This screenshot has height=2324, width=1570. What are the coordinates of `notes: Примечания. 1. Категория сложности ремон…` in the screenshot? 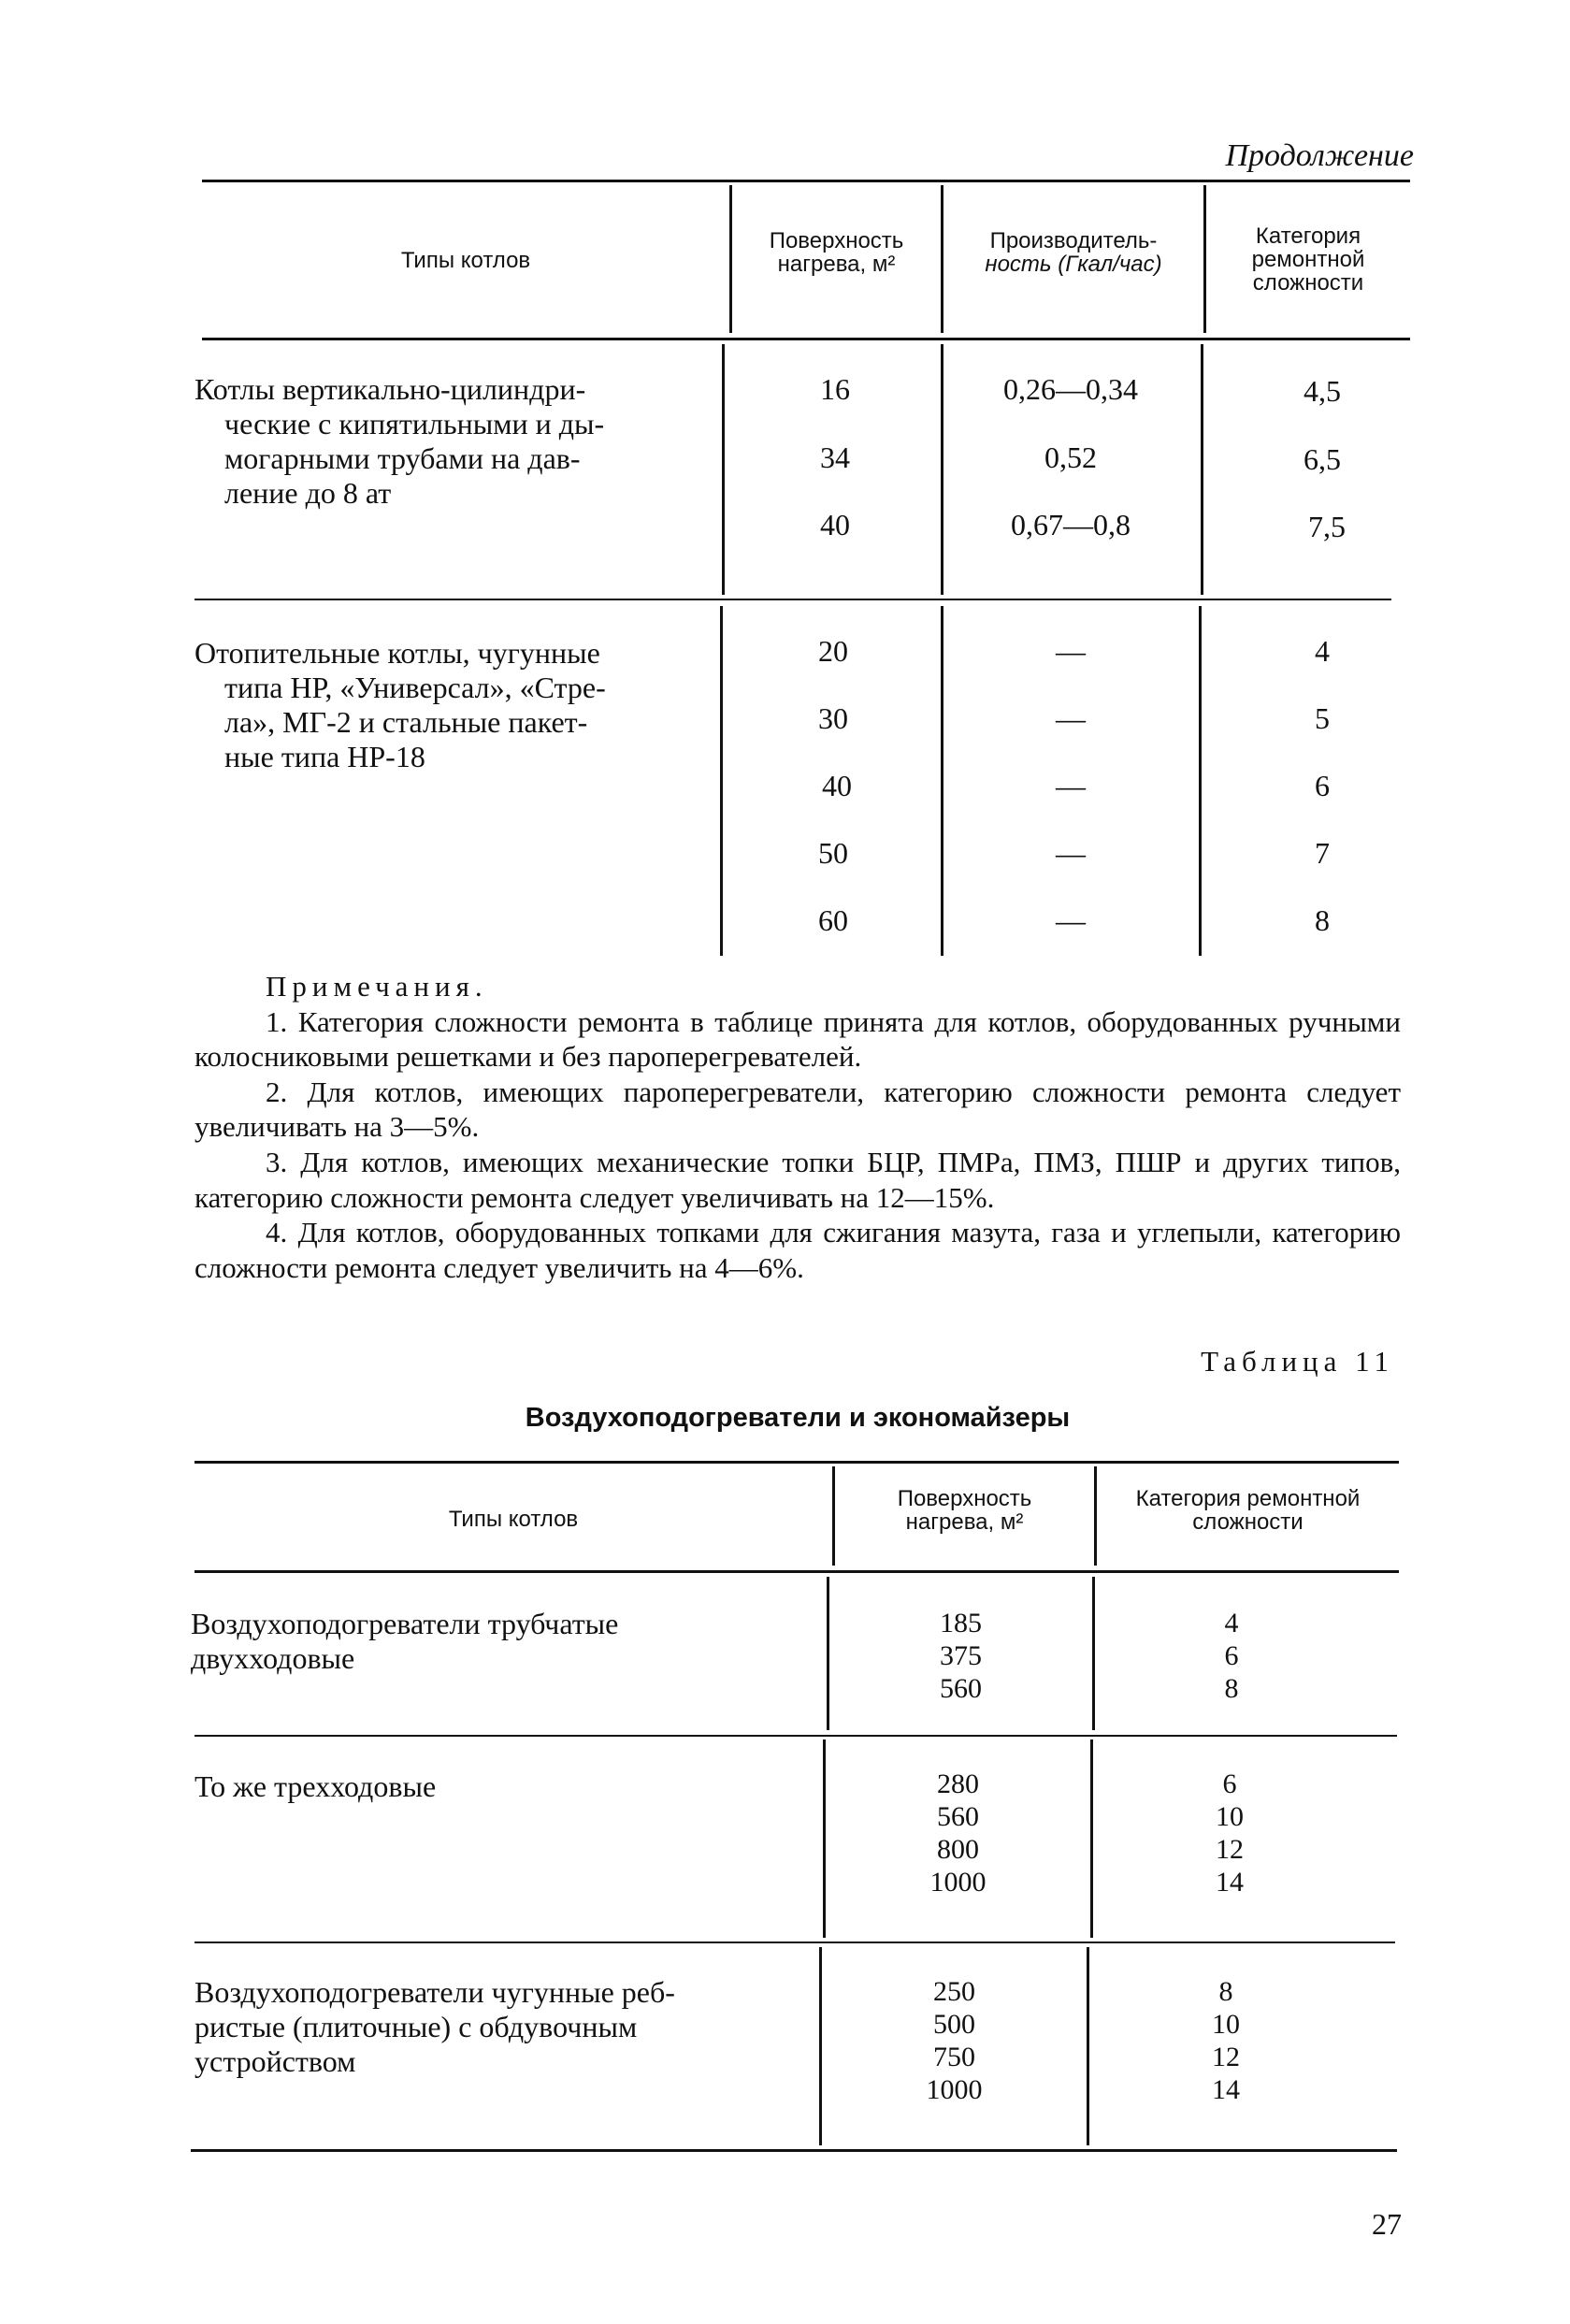 It's located at (798, 1127).